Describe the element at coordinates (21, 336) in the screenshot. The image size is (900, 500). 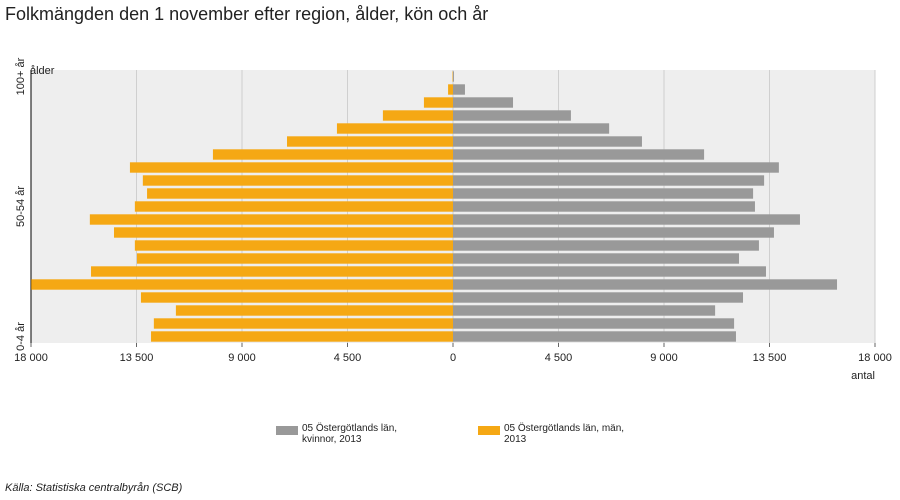
I see `y-tick-label: 0-4 år` at that location.